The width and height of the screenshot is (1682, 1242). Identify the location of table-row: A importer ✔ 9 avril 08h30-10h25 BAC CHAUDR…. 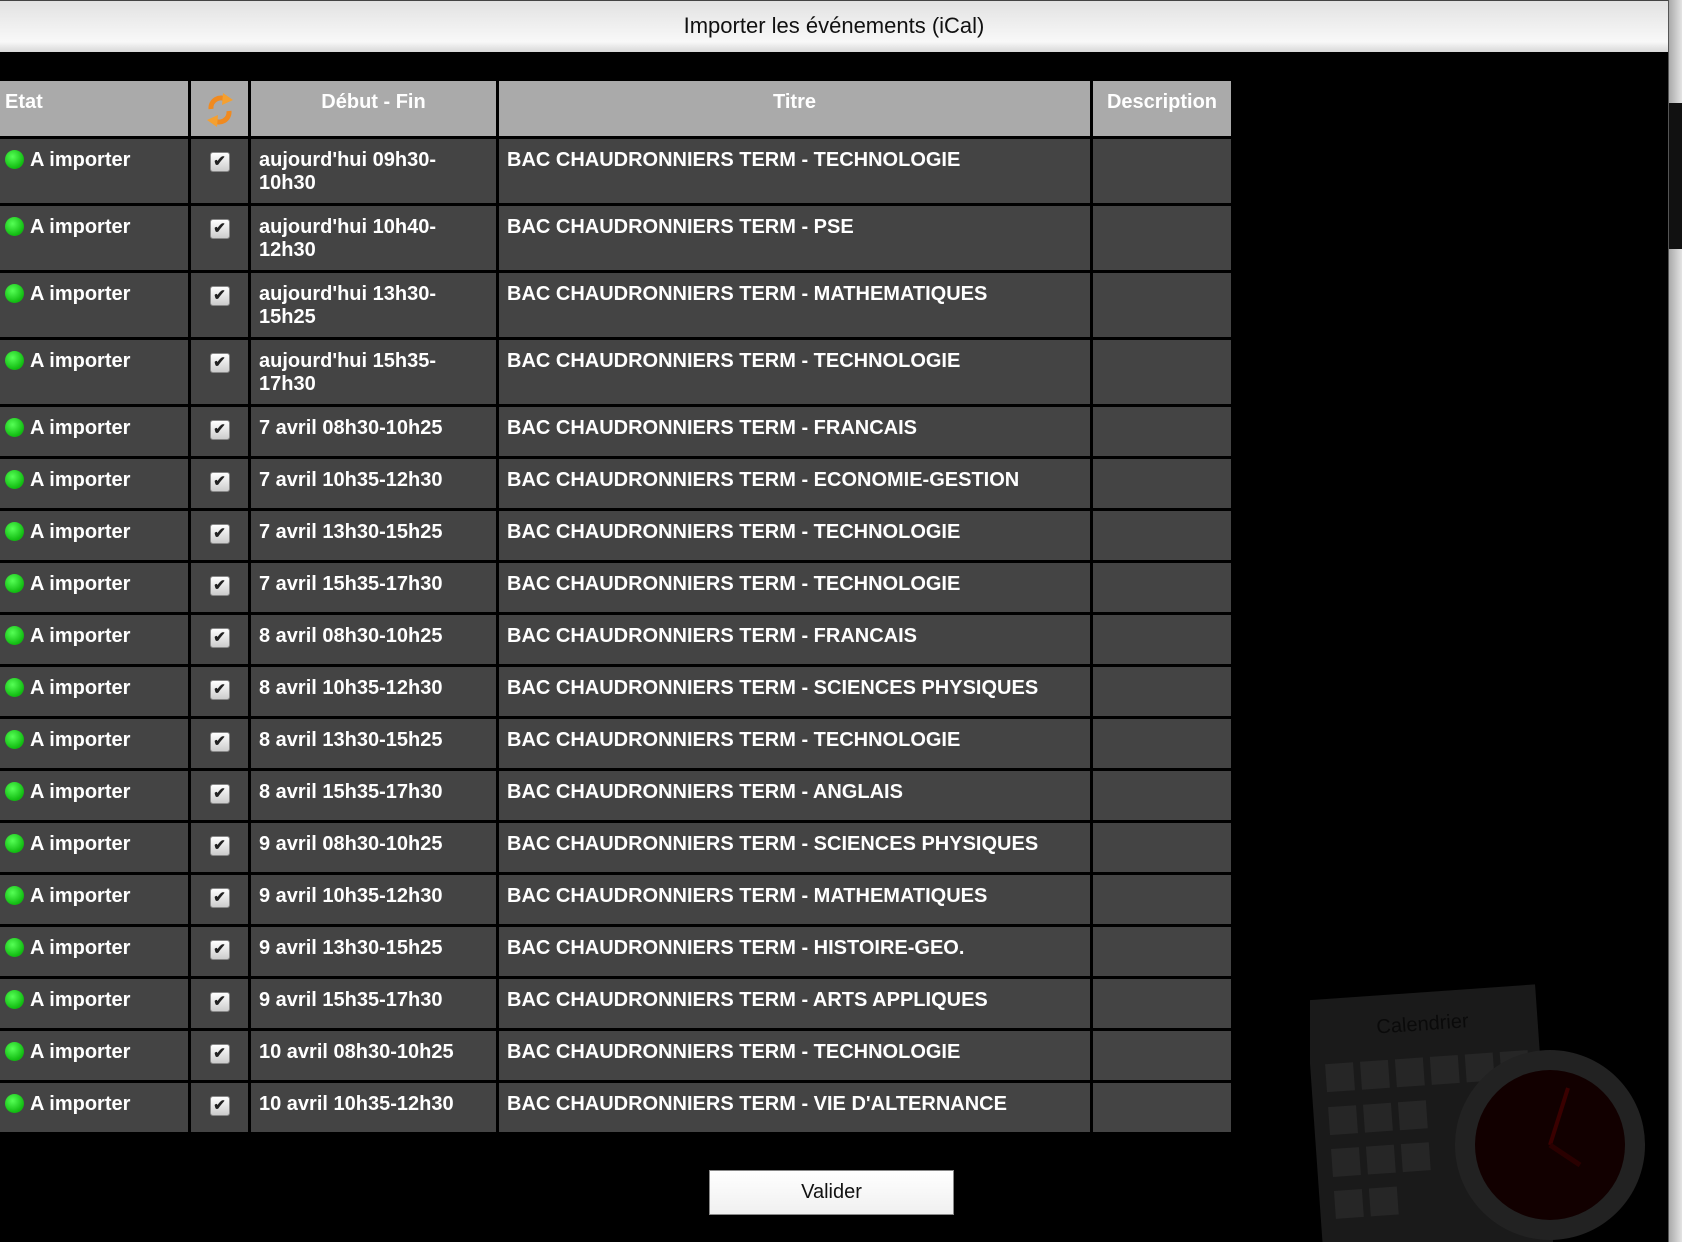
(615, 847).